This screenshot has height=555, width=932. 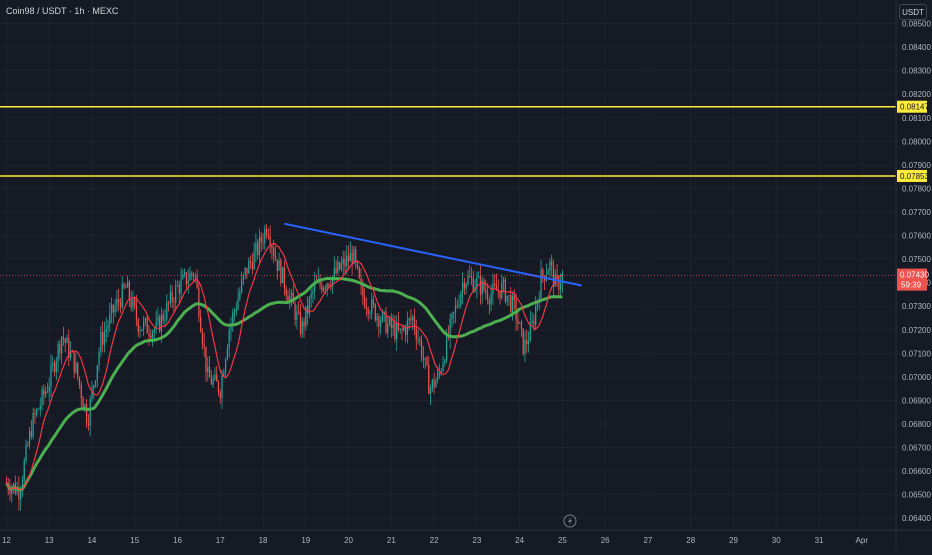 What do you see at coordinates (819, 540) in the screenshot?
I see `x-tick-label: 31` at bounding box center [819, 540].